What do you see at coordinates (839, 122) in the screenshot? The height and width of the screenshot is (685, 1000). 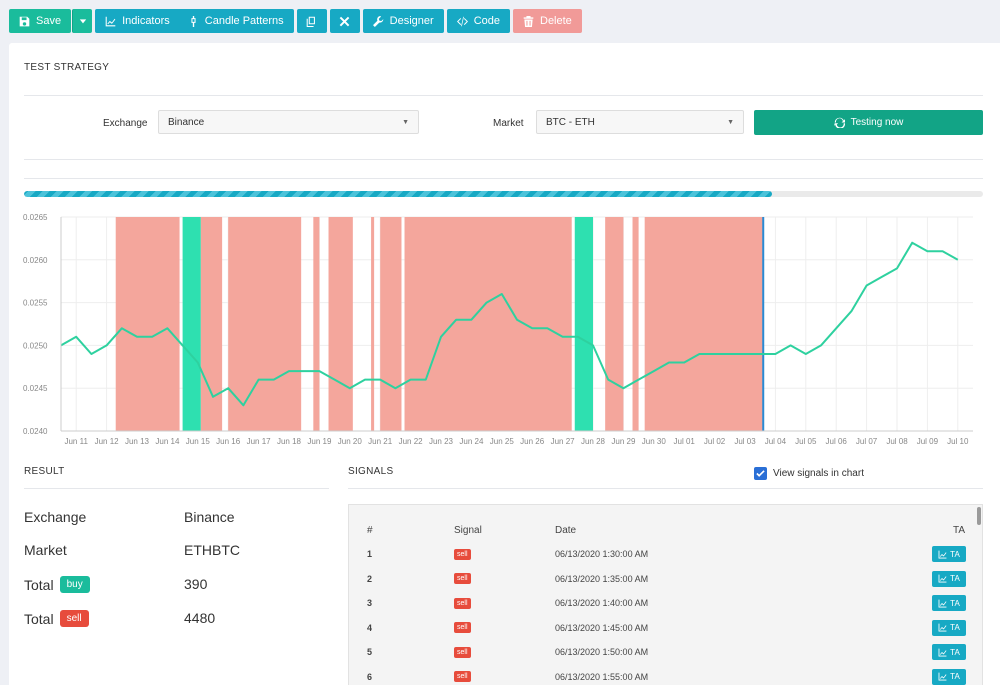 I see `refresh-icon` at bounding box center [839, 122].